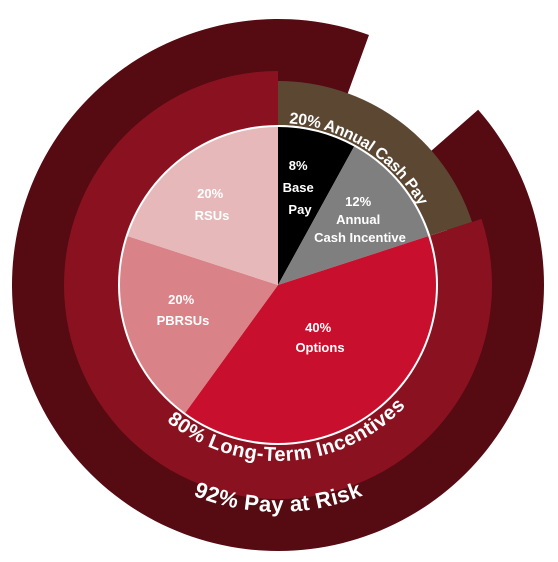  What do you see at coordinates (212, 204) in the screenshot?
I see `slice-label-rsus: 20% RSUs` at bounding box center [212, 204].